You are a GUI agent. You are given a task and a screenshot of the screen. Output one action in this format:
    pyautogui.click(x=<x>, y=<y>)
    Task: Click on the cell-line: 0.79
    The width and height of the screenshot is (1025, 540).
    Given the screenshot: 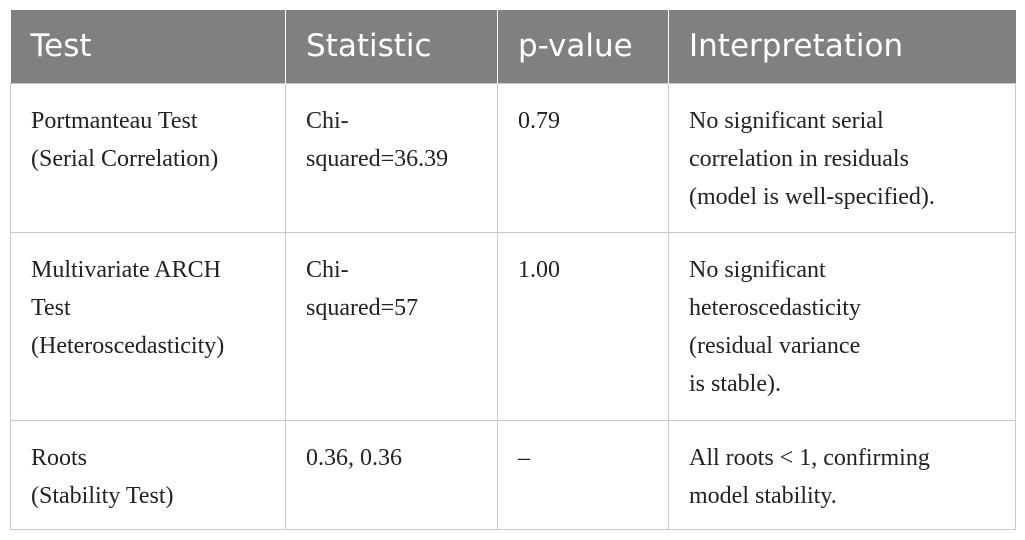 What is the action you would take?
    pyautogui.click(x=539, y=120)
    